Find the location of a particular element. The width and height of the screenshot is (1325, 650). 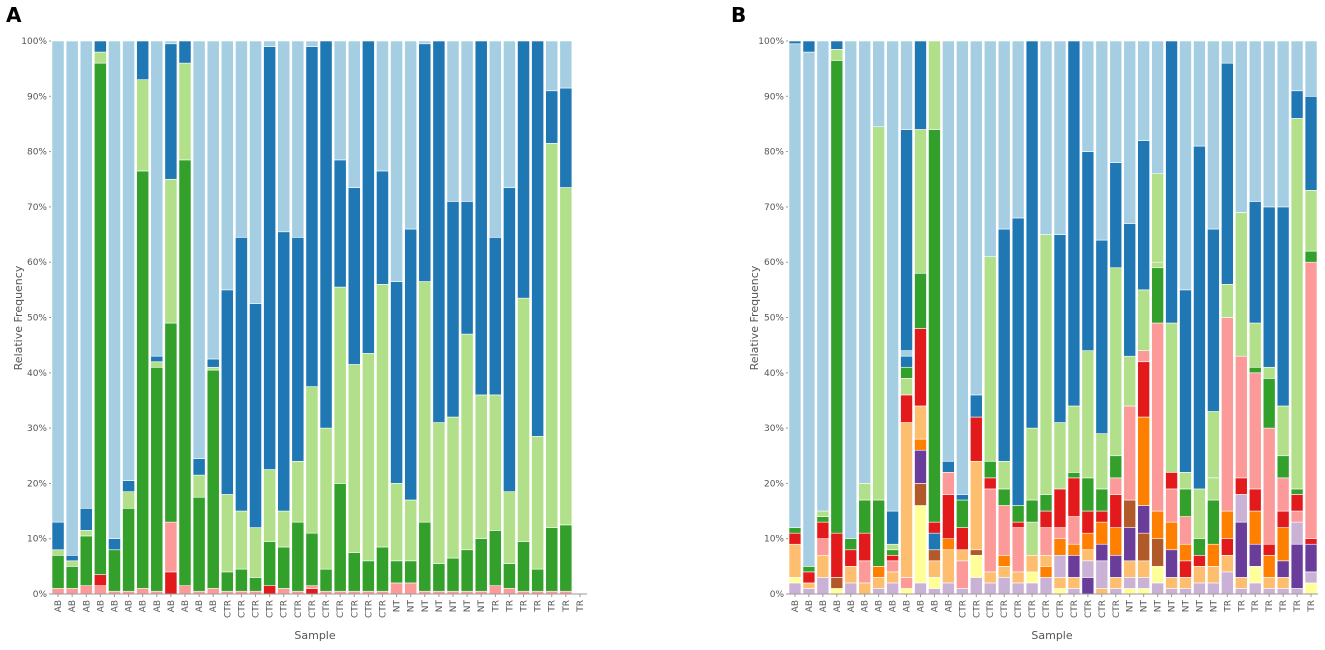

y-tick-label: 30% is located at coordinates (774, 429).